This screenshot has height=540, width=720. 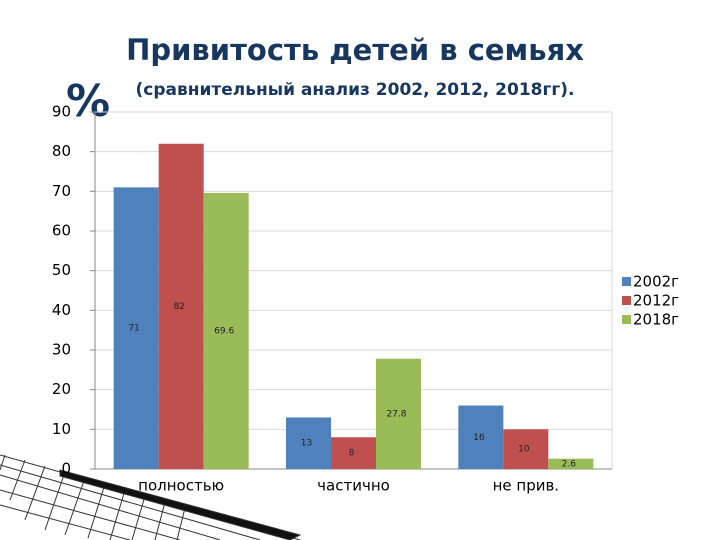 What do you see at coordinates (61, 270) in the screenshot?
I see `y-tick-label: 50` at bounding box center [61, 270].